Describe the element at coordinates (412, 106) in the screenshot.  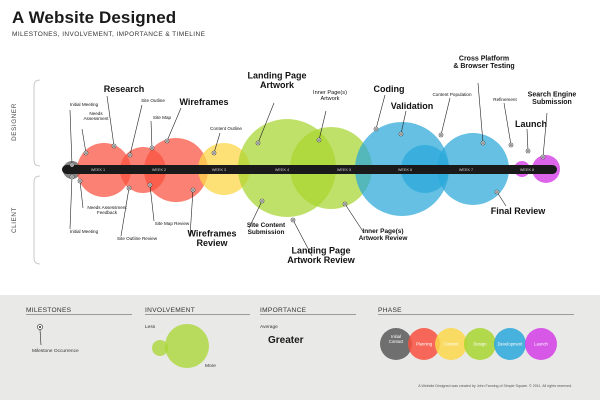
I see `milestone-label: Validation` at that location.